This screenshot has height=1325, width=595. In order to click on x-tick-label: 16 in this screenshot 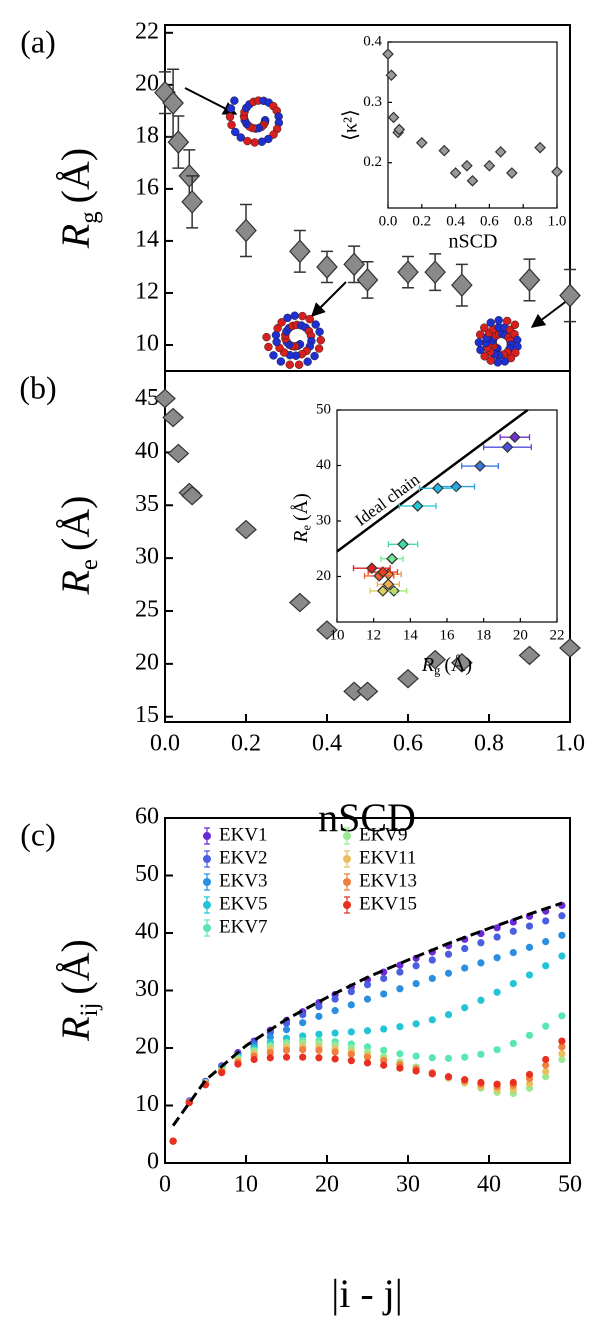, I will do `click(448, 636)`.